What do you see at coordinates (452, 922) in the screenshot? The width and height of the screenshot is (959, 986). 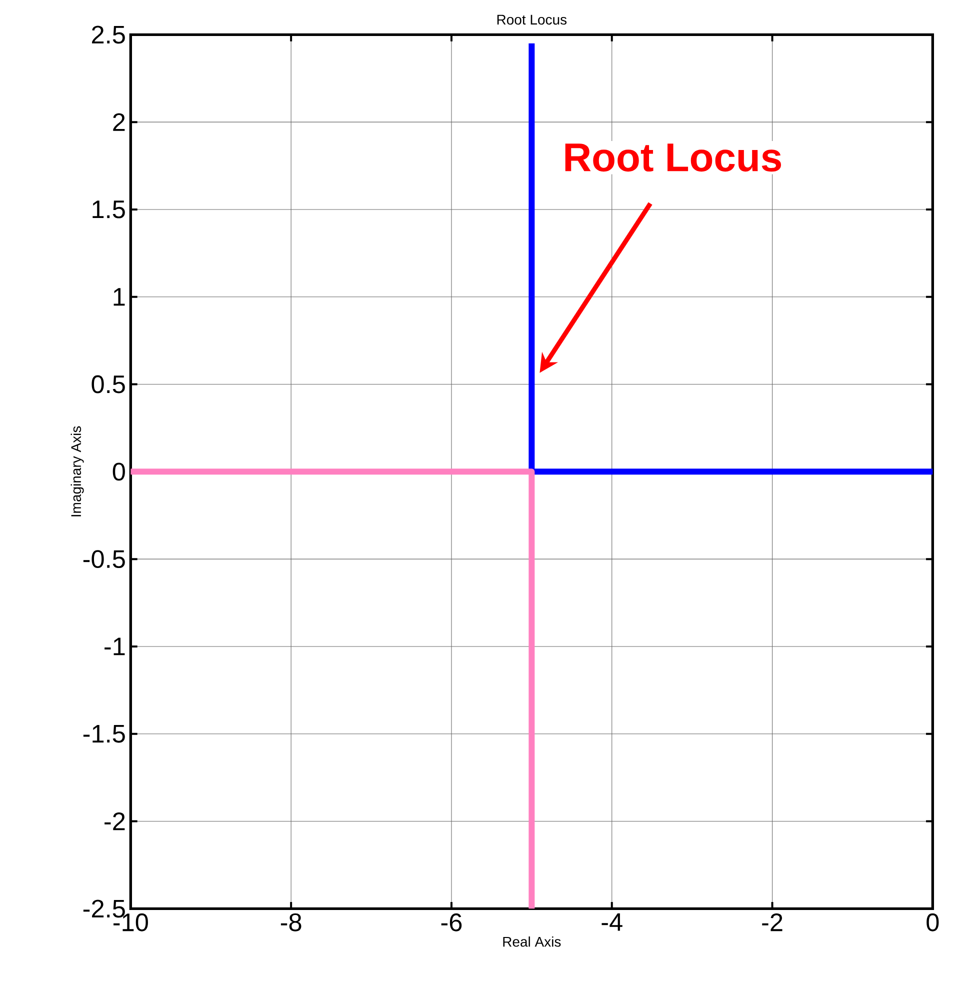 I see `x-tick-label: -6` at bounding box center [452, 922].